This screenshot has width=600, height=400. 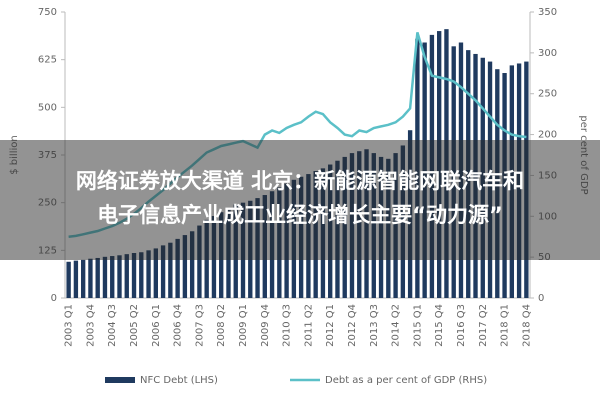 What do you see at coordinates (69, 325) in the screenshot?
I see `x-tick-label: 2003 Q1` at bounding box center [69, 325].